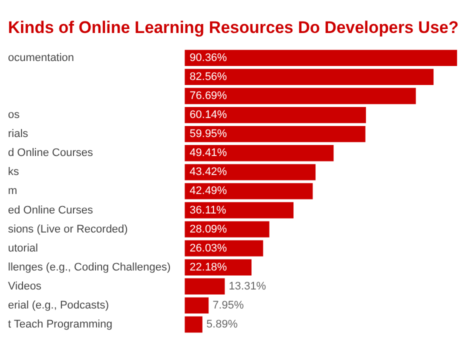  What do you see at coordinates (222, 324) in the screenshot?
I see `data-label: 5.89%` at bounding box center [222, 324].